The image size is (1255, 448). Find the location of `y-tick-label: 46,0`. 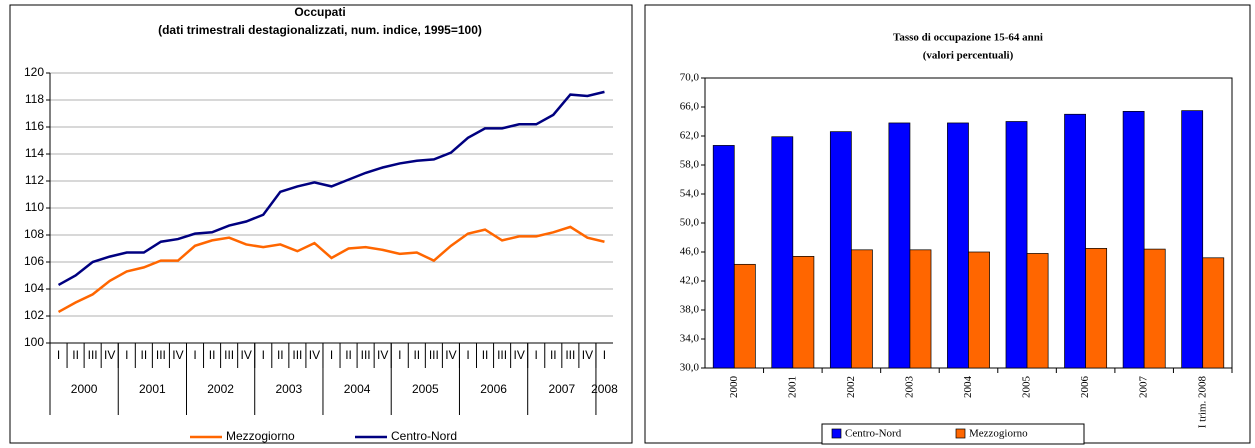

y-tick-label: 46,0 is located at coordinates (690, 252).